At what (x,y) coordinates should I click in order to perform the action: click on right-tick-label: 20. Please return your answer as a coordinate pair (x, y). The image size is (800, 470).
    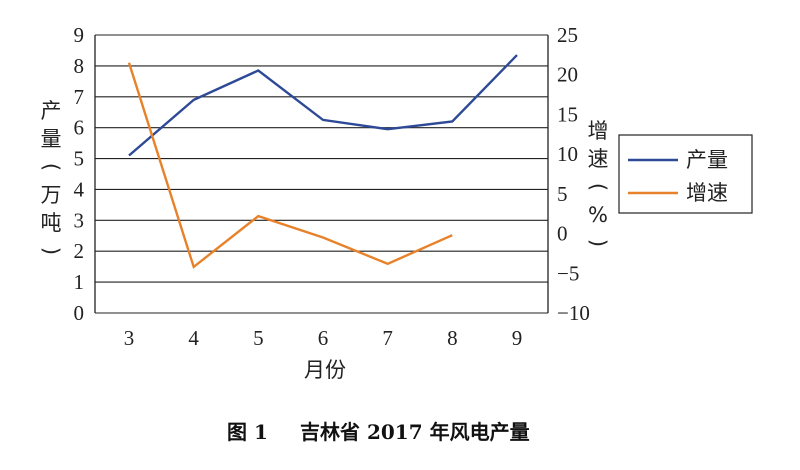
    Looking at the image, I should click on (567, 75).